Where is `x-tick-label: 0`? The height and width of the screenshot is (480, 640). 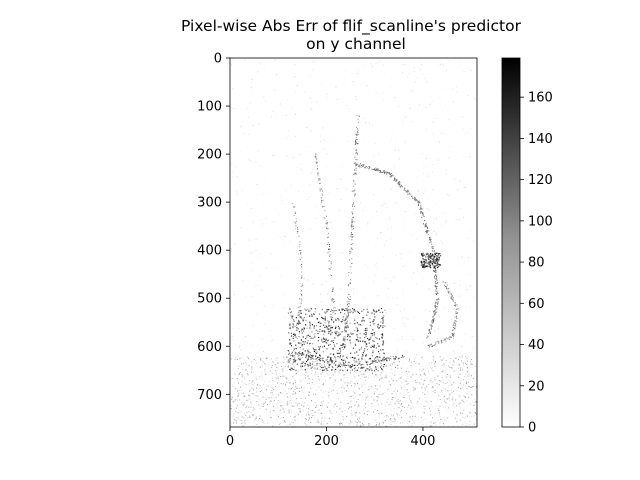
x-tick-label: 0 is located at coordinates (230, 441).